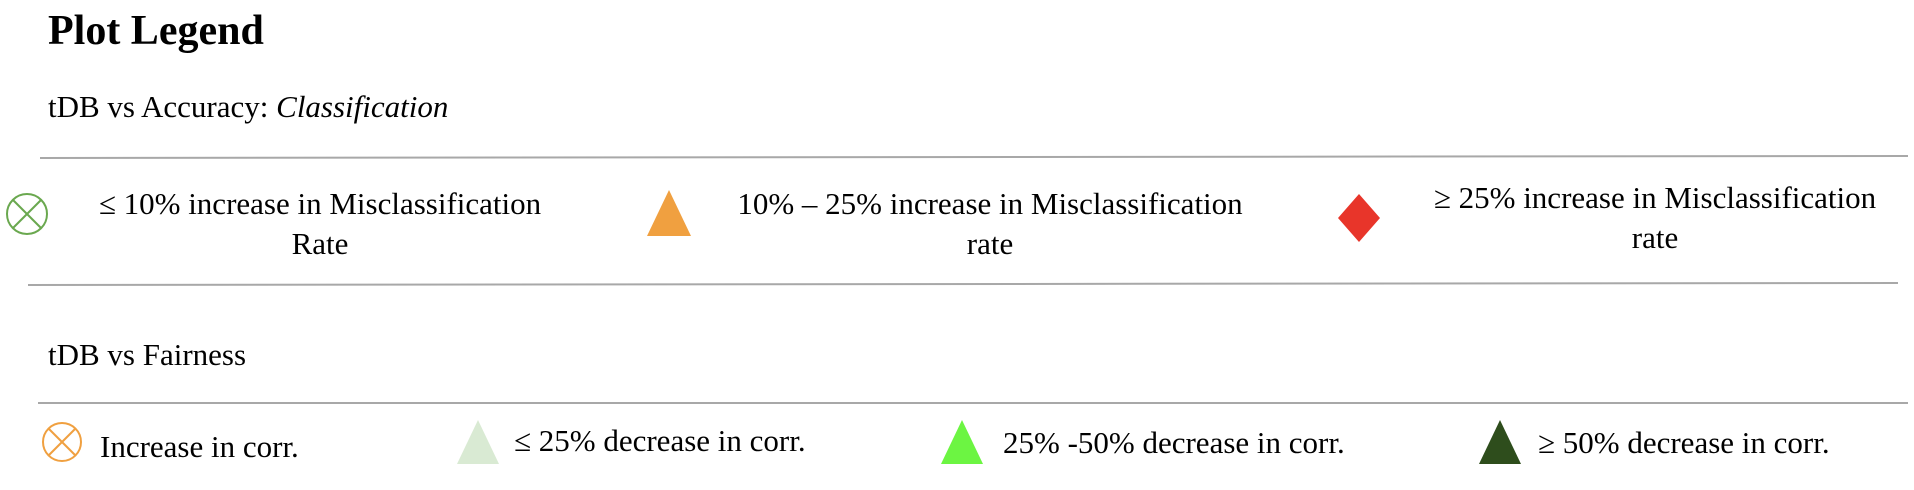  What do you see at coordinates (660, 440) in the screenshot?
I see `fairness-legend-item-2-label: ≤ 25% decrease in corr.` at bounding box center [660, 440].